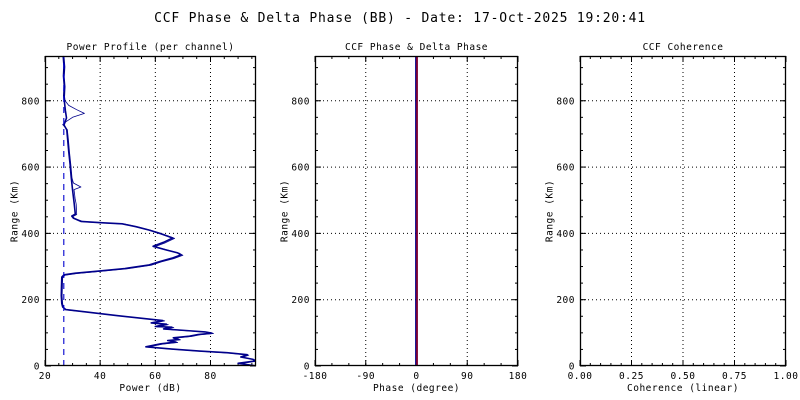  Describe the element at coordinates (683, 388) in the screenshot. I see `x-axis-label-coherence: Coherence (linear)` at that location.